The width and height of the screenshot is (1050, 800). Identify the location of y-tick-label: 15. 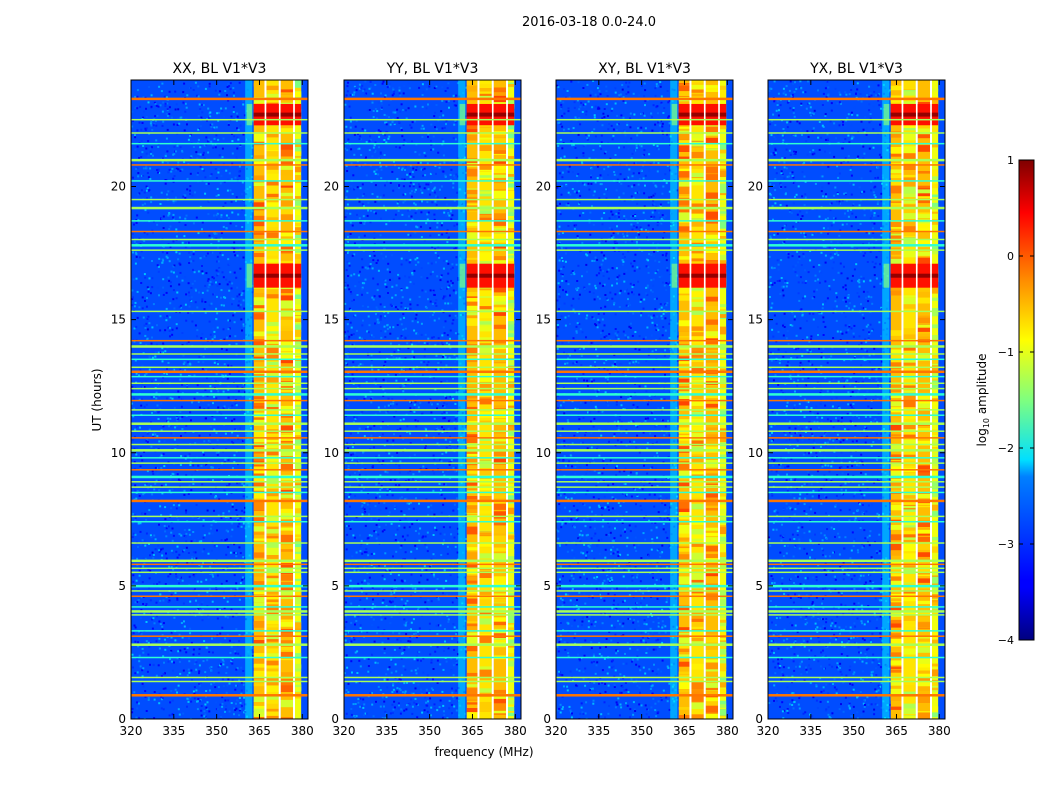
(331, 320).